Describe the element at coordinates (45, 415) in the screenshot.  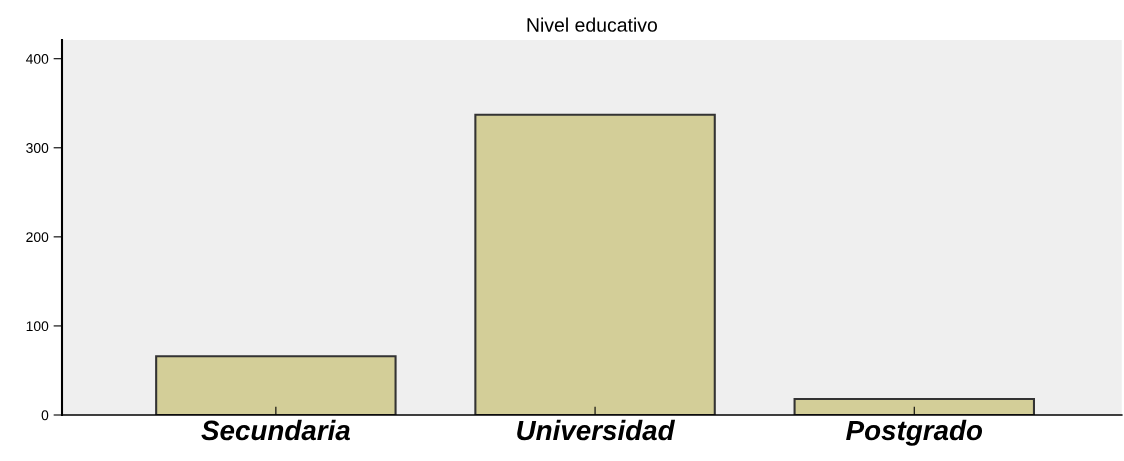
I see `y-tick-label: 0` at that location.